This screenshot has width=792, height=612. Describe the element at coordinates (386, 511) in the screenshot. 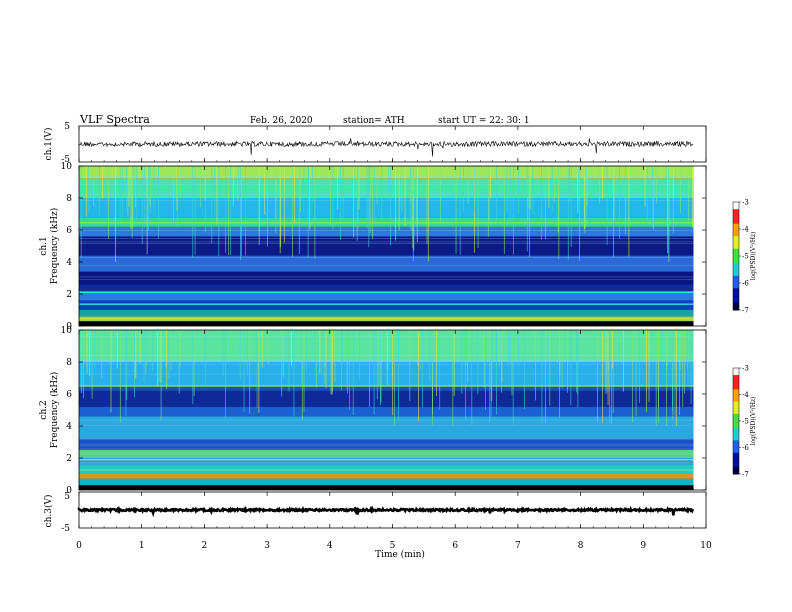

I see `ch3-waveform-trace` at that location.